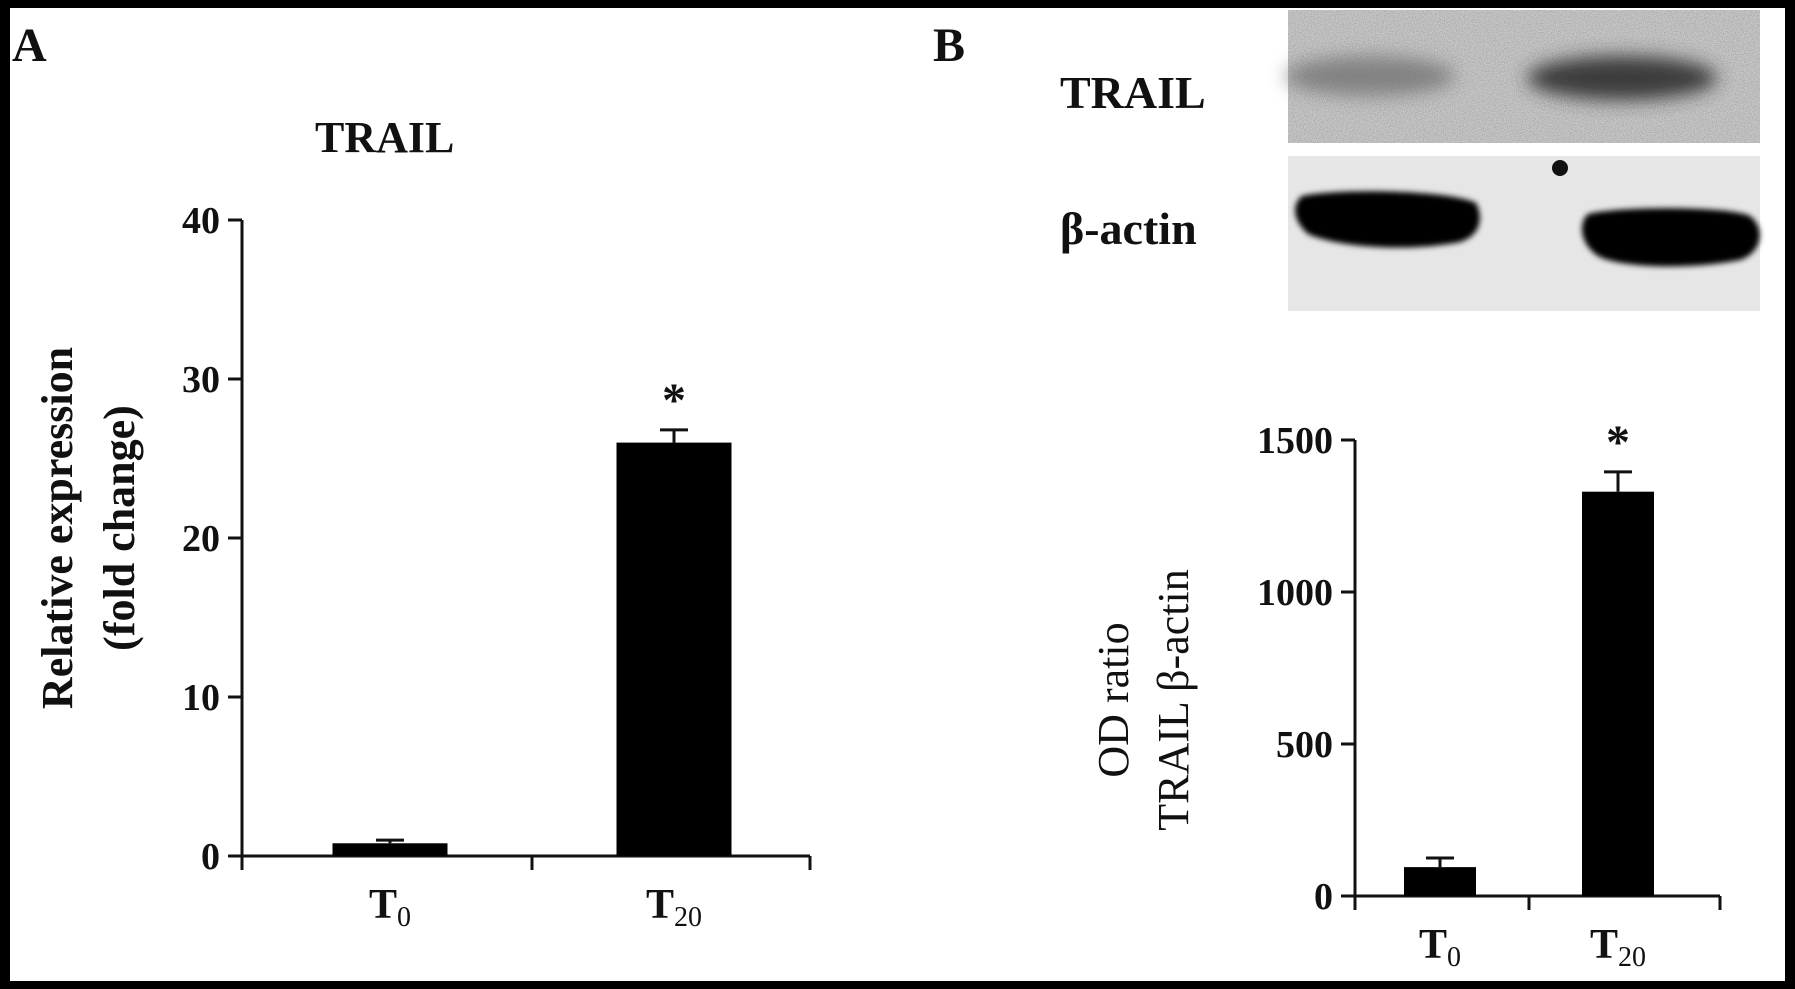 This screenshot has height=989, width=1795. I want to click on chart-a-y-axis-title-1: (fold change), so click(119, 528).